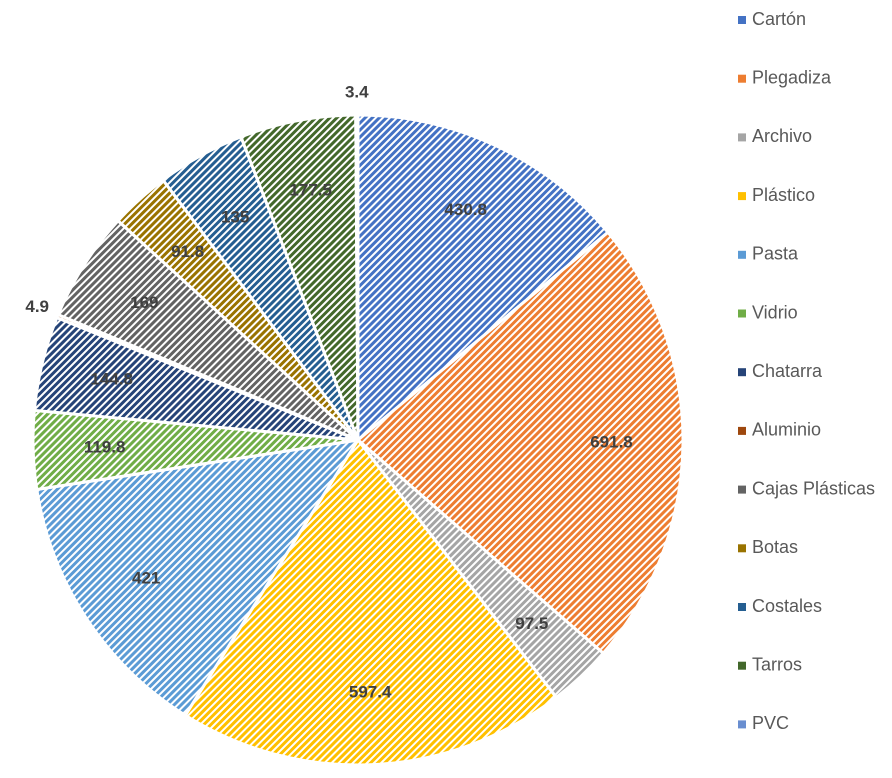 The height and width of the screenshot is (778, 892). Describe the element at coordinates (146, 578) in the screenshot. I see `data-label: 421` at that location.